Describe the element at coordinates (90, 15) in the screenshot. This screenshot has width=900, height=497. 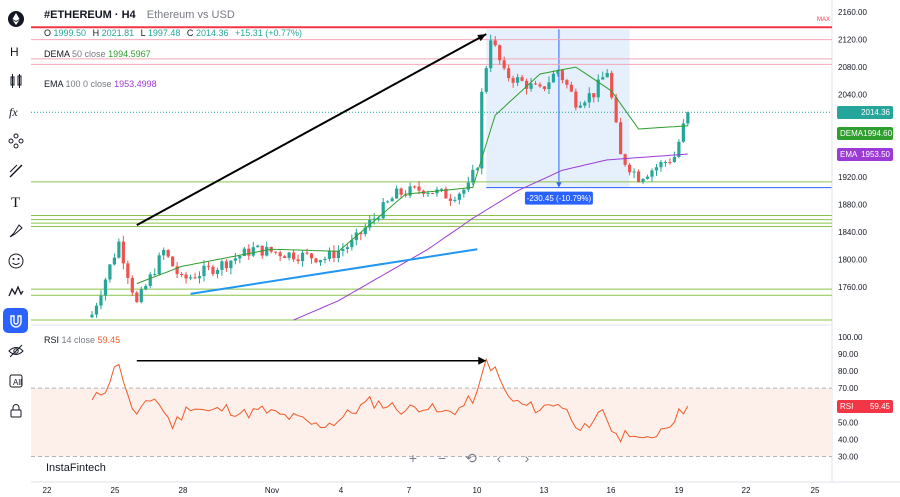
I see `symbol-title: #ETHEREUM · H4` at that location.